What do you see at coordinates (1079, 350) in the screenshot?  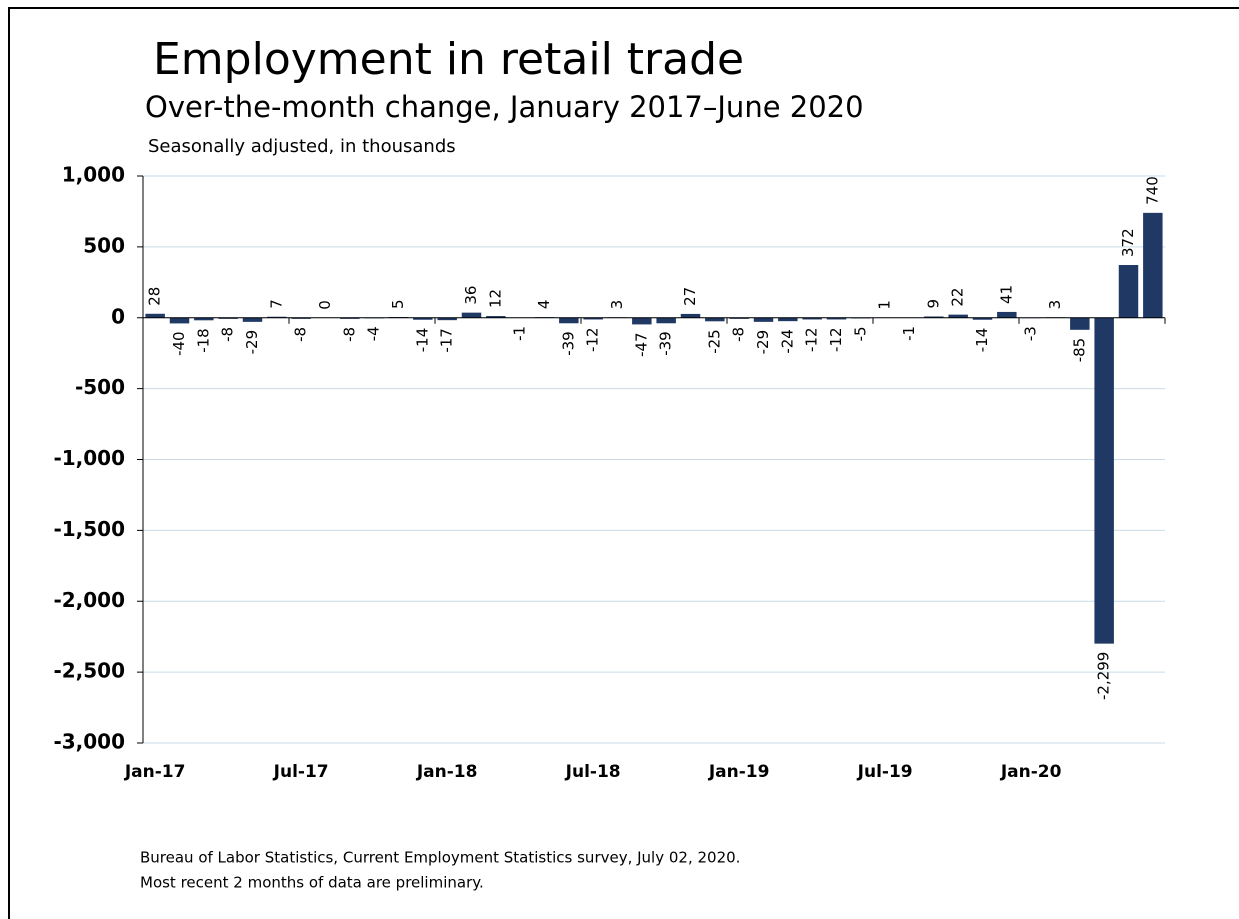 I see `data-label: -85` at bounding box center [1079, 350].